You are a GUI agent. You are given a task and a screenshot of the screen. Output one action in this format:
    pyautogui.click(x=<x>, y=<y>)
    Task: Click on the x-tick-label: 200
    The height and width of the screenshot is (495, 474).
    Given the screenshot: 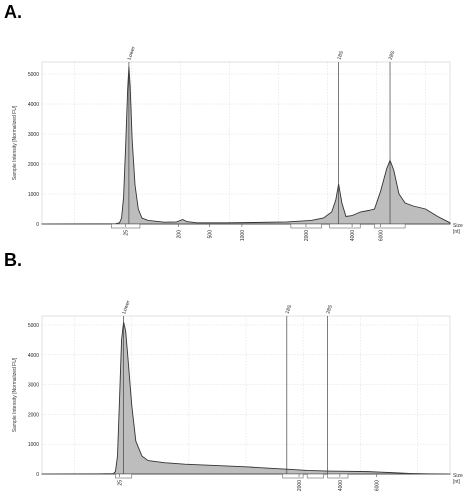 What is the action you would take?
    pyautogui.click(x=180, y=234)
    